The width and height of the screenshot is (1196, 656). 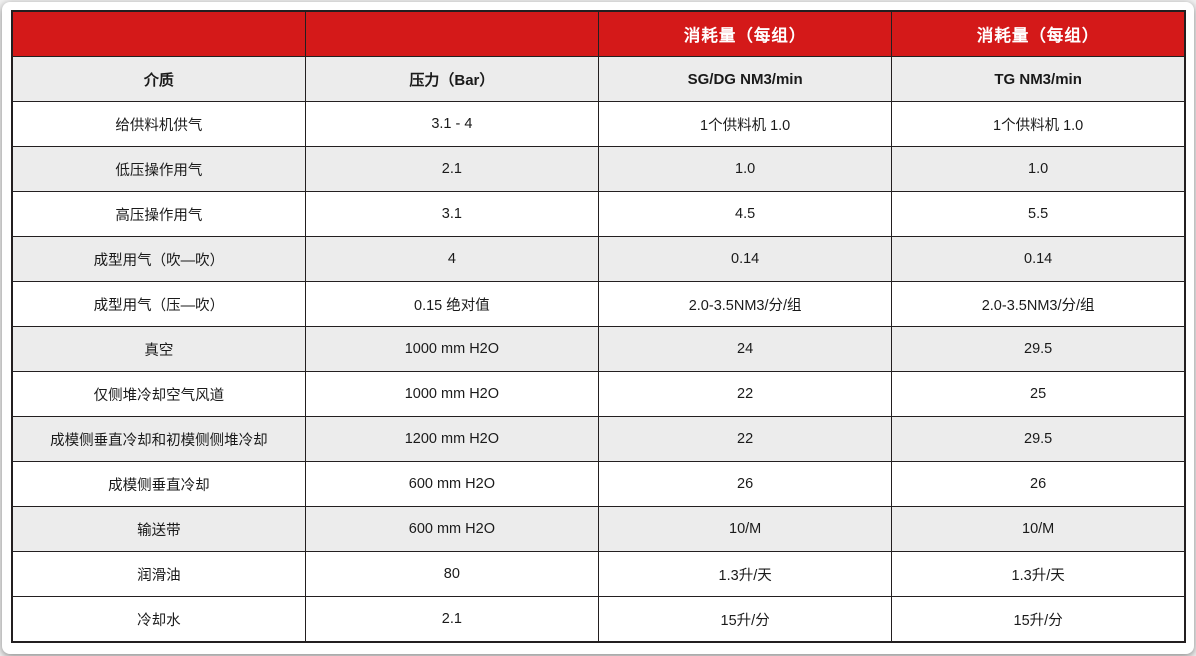 What do you see at coordinates (745, 124) in the screenshot?
I see `sgdg-cell: 1个供料机 1.0` at bounding box center [745, 124].